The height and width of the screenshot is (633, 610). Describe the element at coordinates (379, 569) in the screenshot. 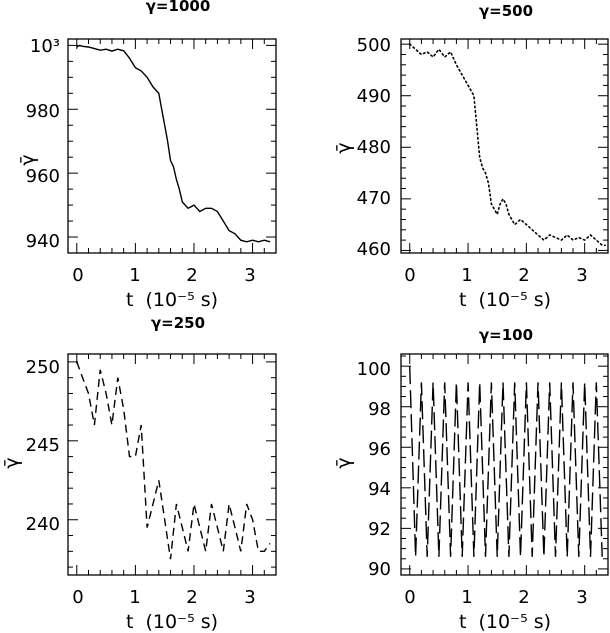

I see `y-tick-label: 90` at that location.